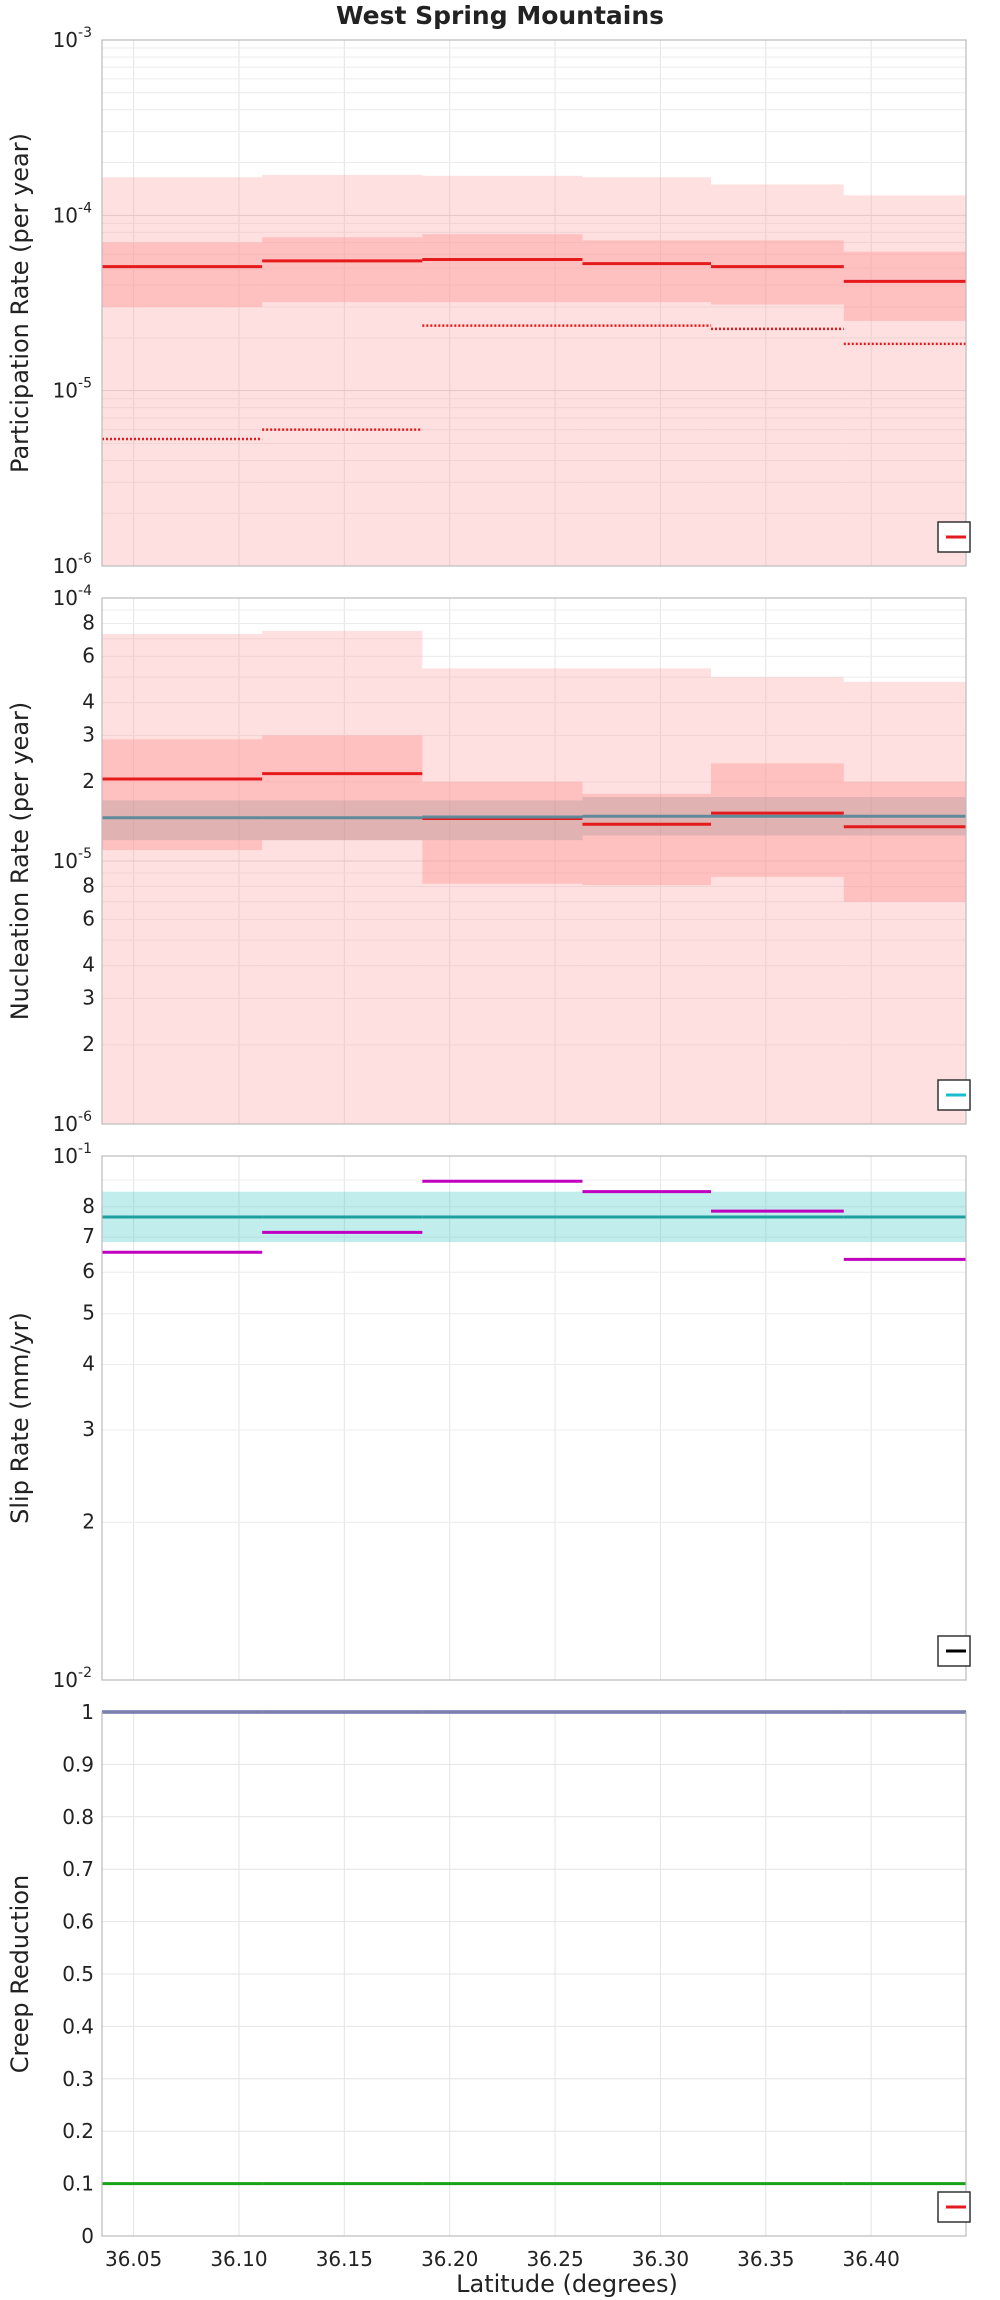  Describe the element at coordinates (73, 301) in the screenshot. I see `y-tick-labels: 10-610-510-410-3` at that location.